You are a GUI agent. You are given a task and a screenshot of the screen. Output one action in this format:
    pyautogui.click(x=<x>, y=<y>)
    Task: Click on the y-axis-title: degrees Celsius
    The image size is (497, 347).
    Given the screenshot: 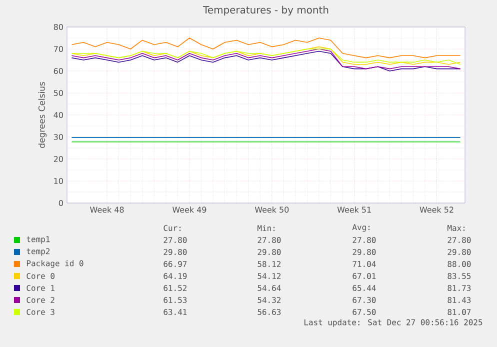 What is the action you would take?
    pyautogui.click(x=42, y=115)
    